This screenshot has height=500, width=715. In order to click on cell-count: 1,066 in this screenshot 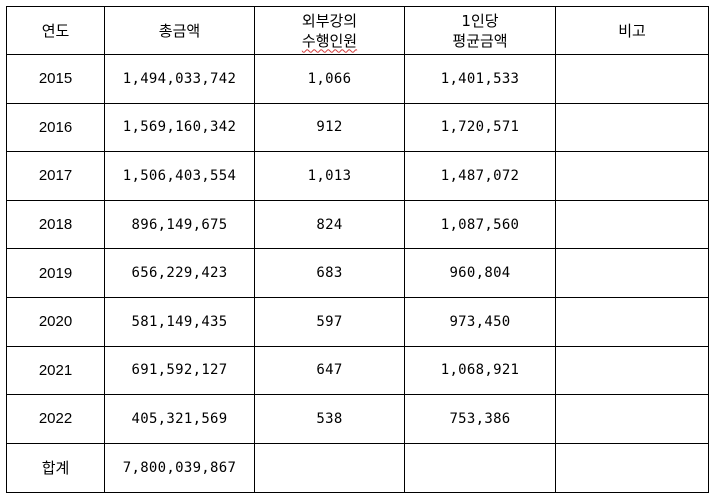, I will do `click(329, 79)`.